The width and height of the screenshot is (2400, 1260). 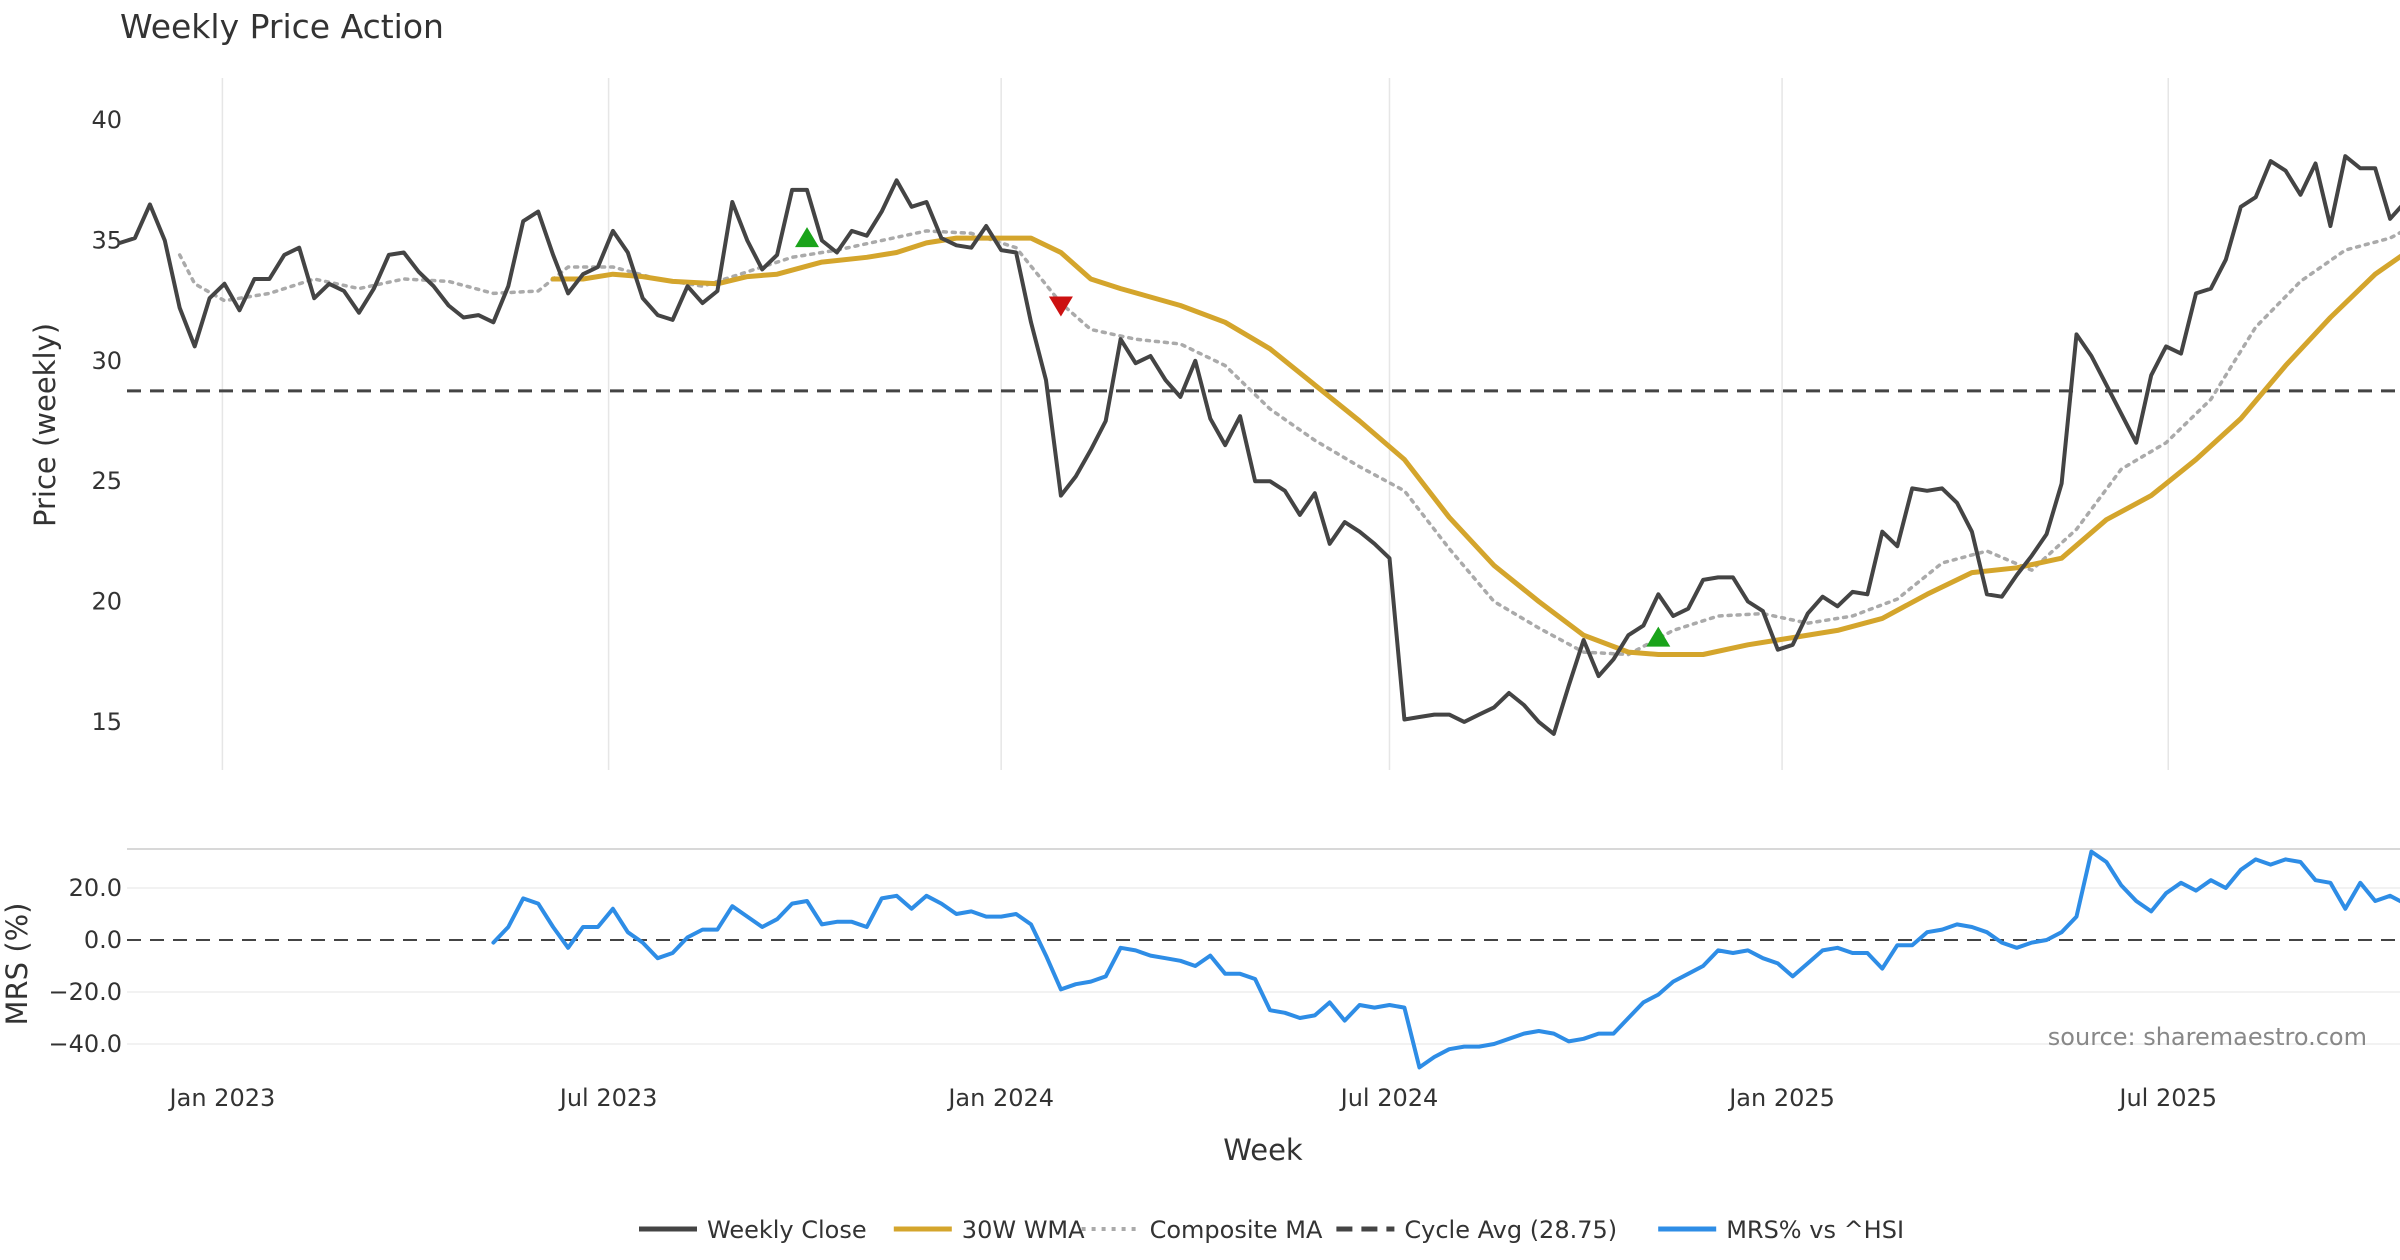 I want to click on legend-label-composite-ma: Composite MA, so click(x=1236, y=1230).